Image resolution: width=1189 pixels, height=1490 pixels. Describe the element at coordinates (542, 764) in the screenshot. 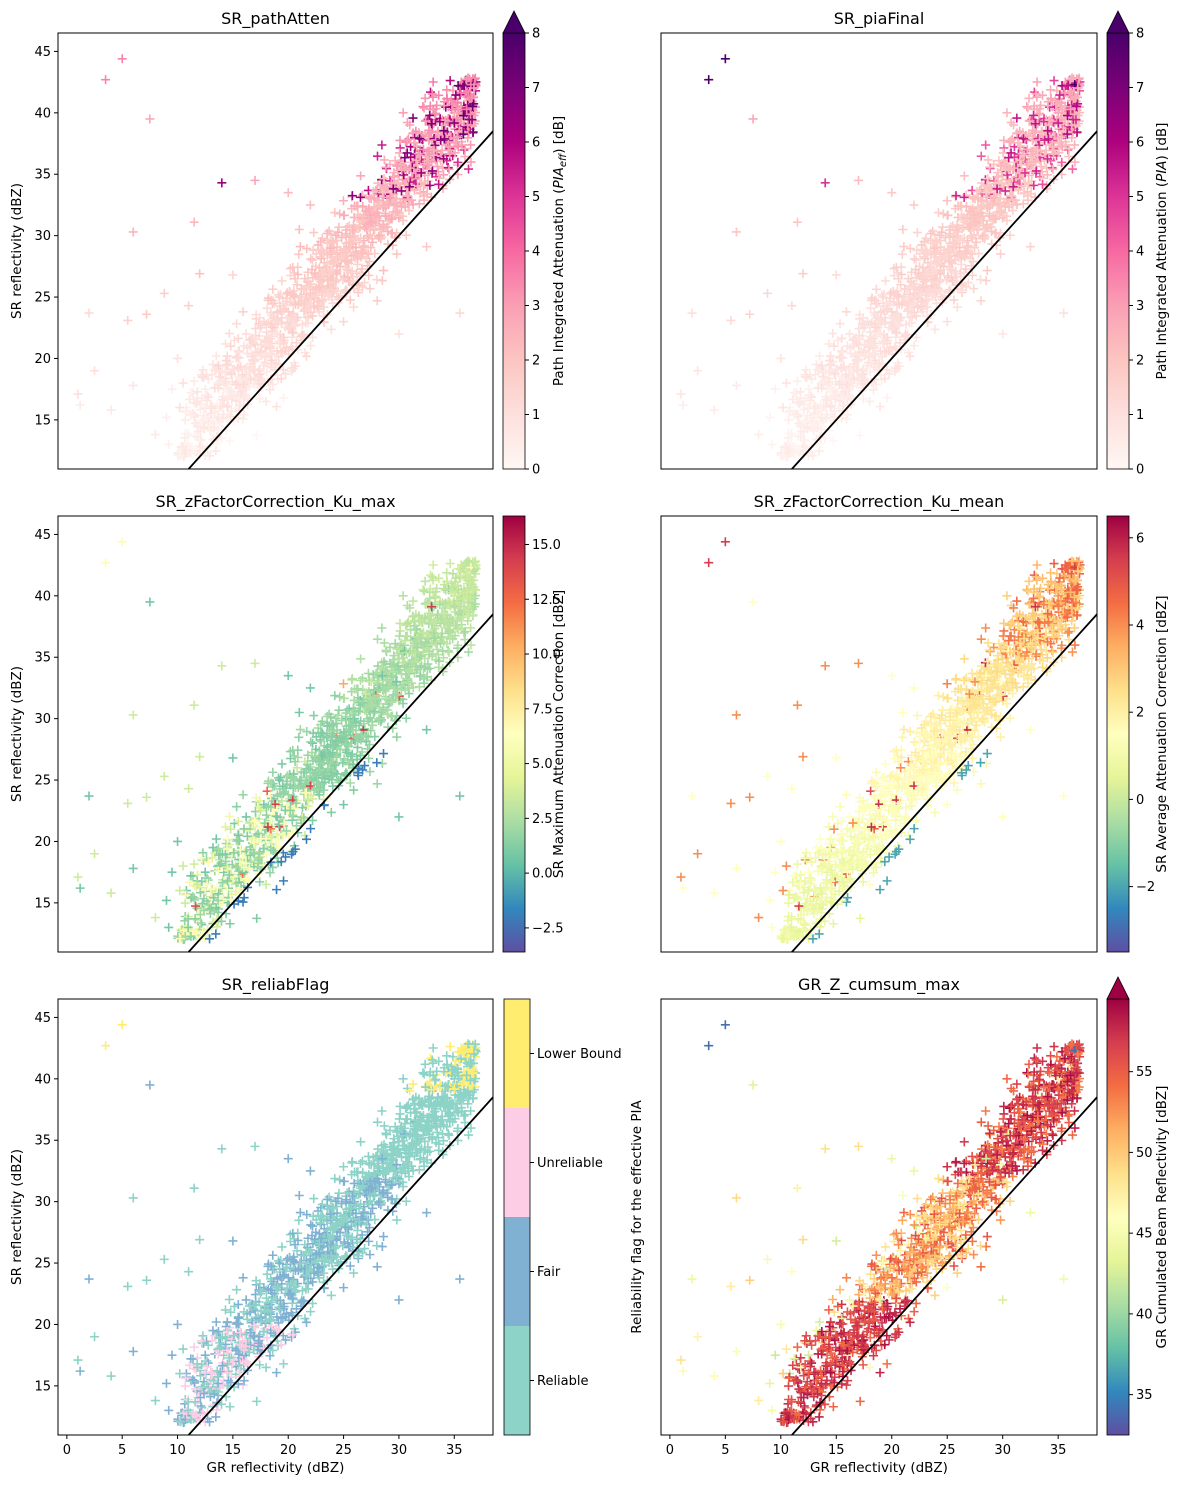

I see `colorbar-tick-label: 5.0` at that location.